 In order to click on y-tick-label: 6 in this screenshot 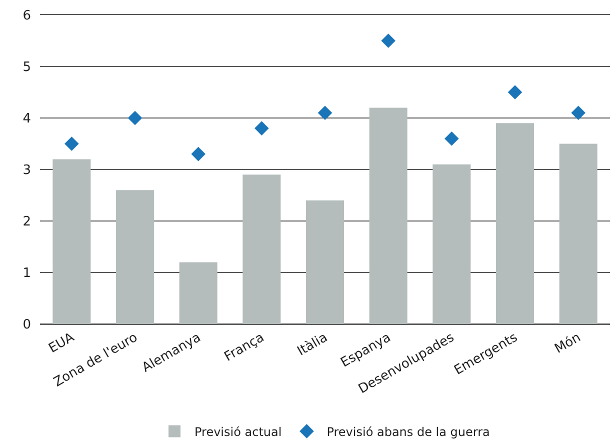, I will do `click(26, 16)`.